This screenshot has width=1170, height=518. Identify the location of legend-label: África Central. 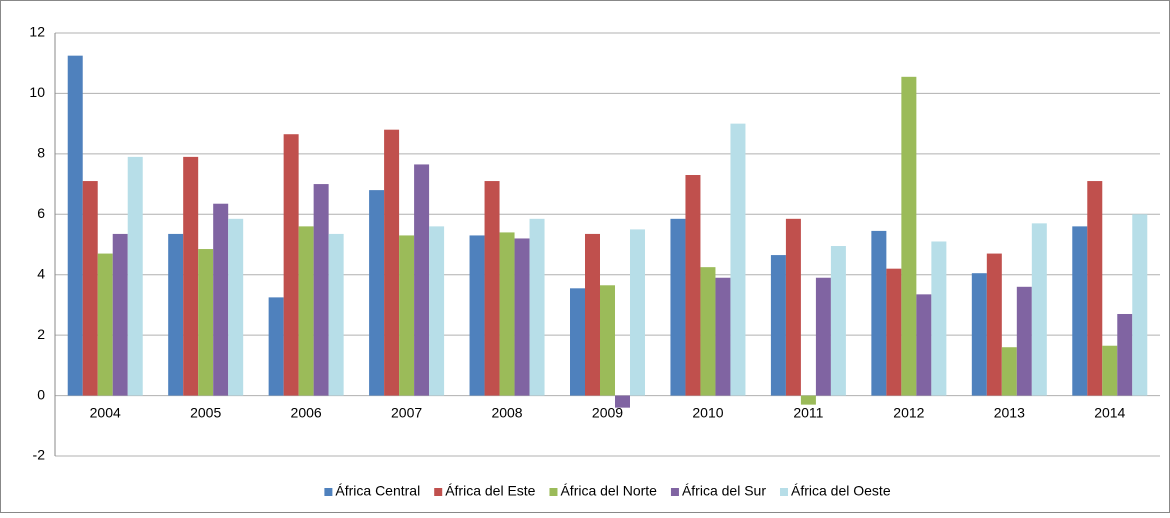
(377, 491).